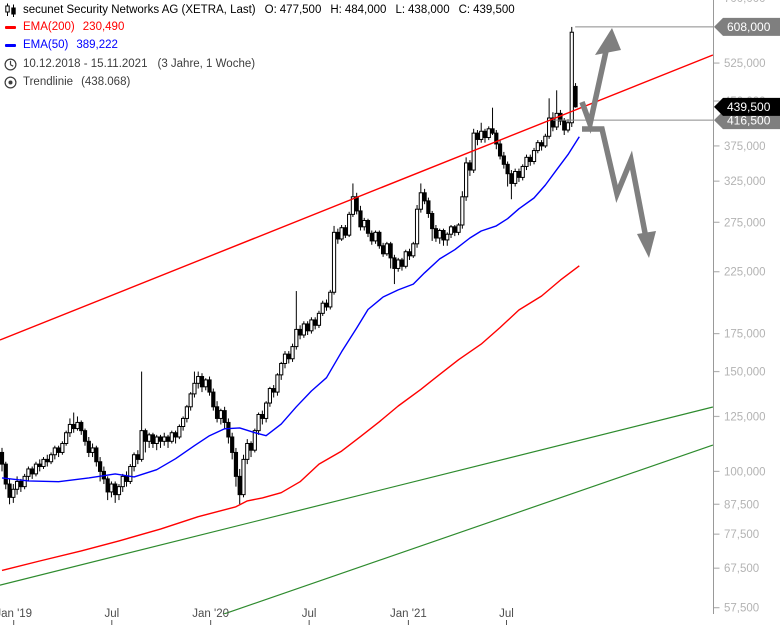 This screenshot has width=780, height=630. What do you see at coordinates (506, 614) in the screenshot?
I see `x-tick-label: Jul` at bounding box center [506, 614].